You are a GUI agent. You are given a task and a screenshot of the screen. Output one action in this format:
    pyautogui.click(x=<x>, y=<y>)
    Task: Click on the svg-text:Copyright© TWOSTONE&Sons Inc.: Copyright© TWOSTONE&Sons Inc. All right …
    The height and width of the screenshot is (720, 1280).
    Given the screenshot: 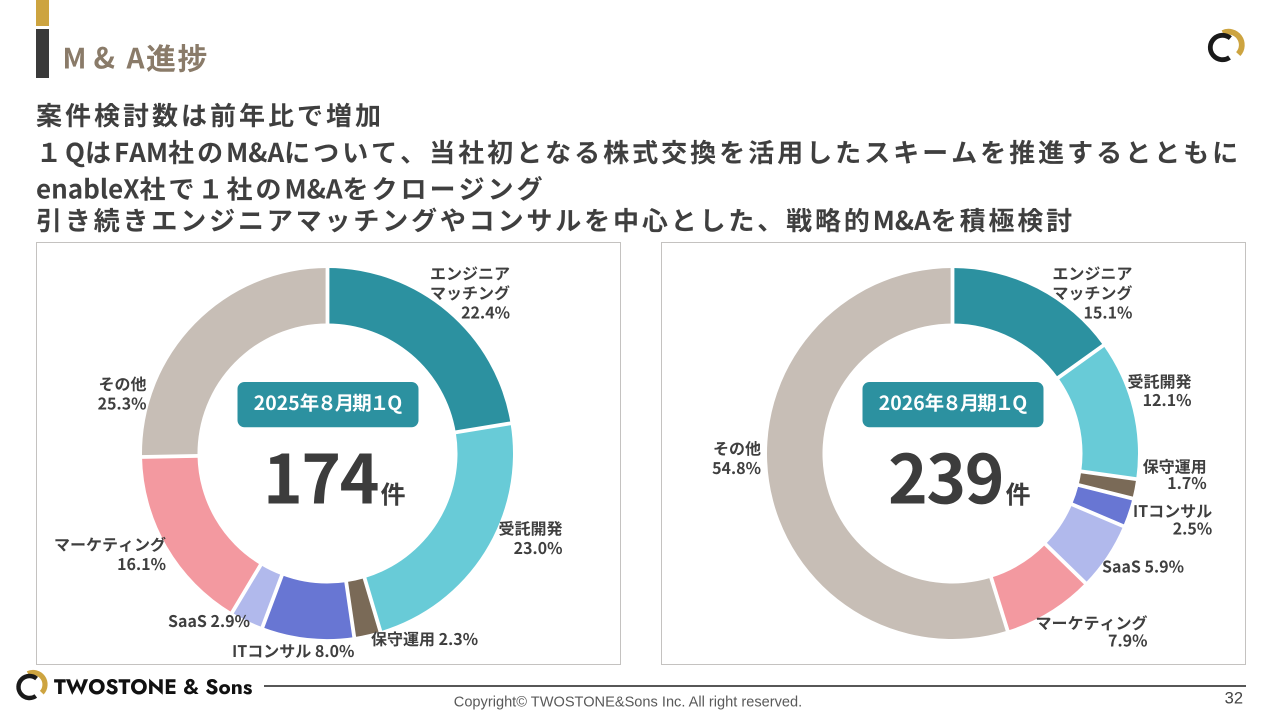 What is the action you would take?
    pyautogui.click(x=628, y=703)
    